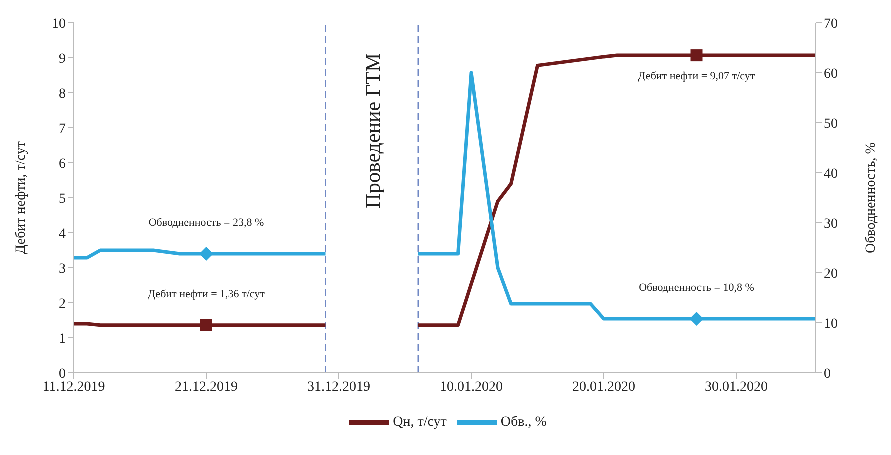 This screenshot has width=891, height=455. Describe the element at coordinates (62, 339) in the screenshot. I see `y-tick-label: 1` at that location.